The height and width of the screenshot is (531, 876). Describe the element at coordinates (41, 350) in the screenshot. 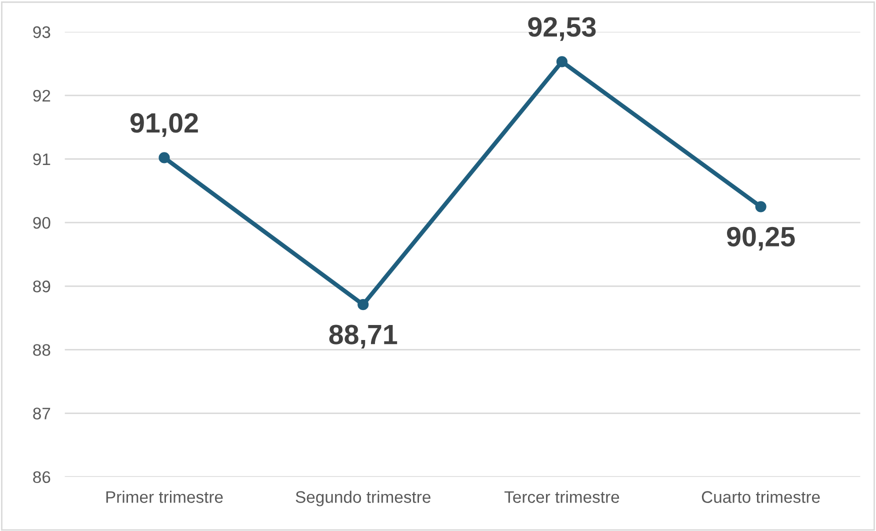

I see `y-tick-label: 88` at that location.